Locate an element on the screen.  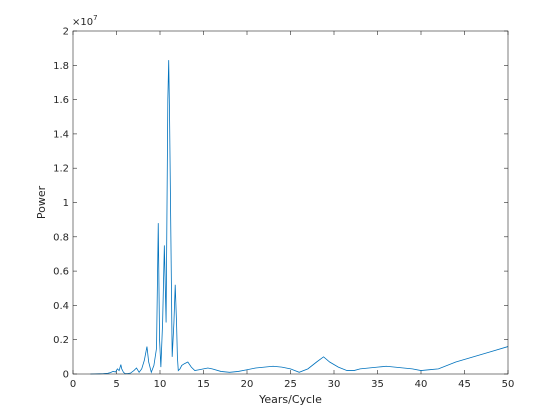
y-tick-label: 0.8 is located at coordinates (61, 237).